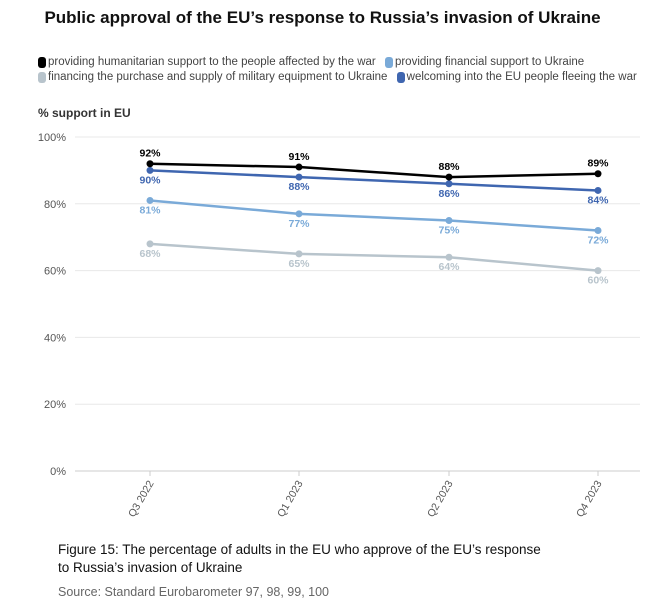 The width and height of the screenshot is (645, 613). I want to click on y-tick-label: 40%, so click(55, 338).